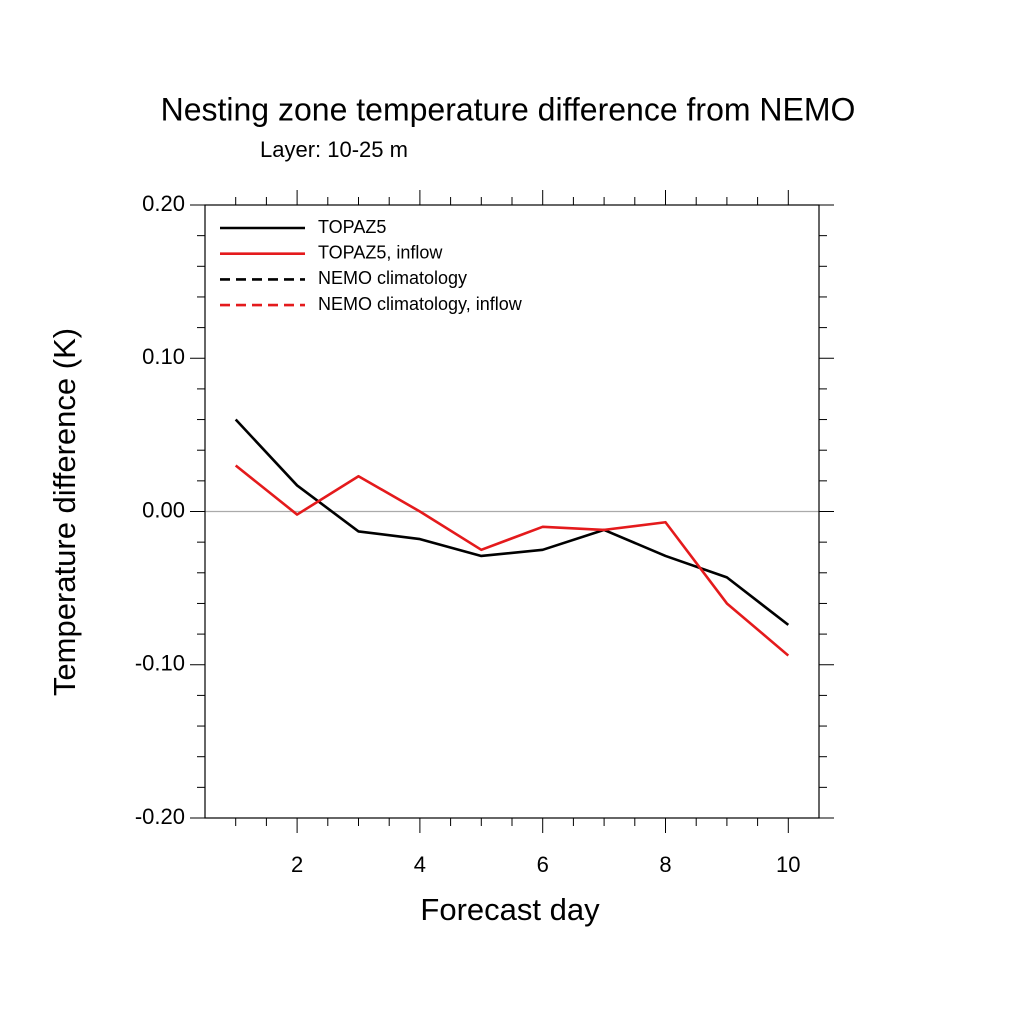  What do you see at coordinates (334, 149) in the screenshot?
I see `chart-subtitle: Layer: 10-25 m` at bounding box center [334, 149].